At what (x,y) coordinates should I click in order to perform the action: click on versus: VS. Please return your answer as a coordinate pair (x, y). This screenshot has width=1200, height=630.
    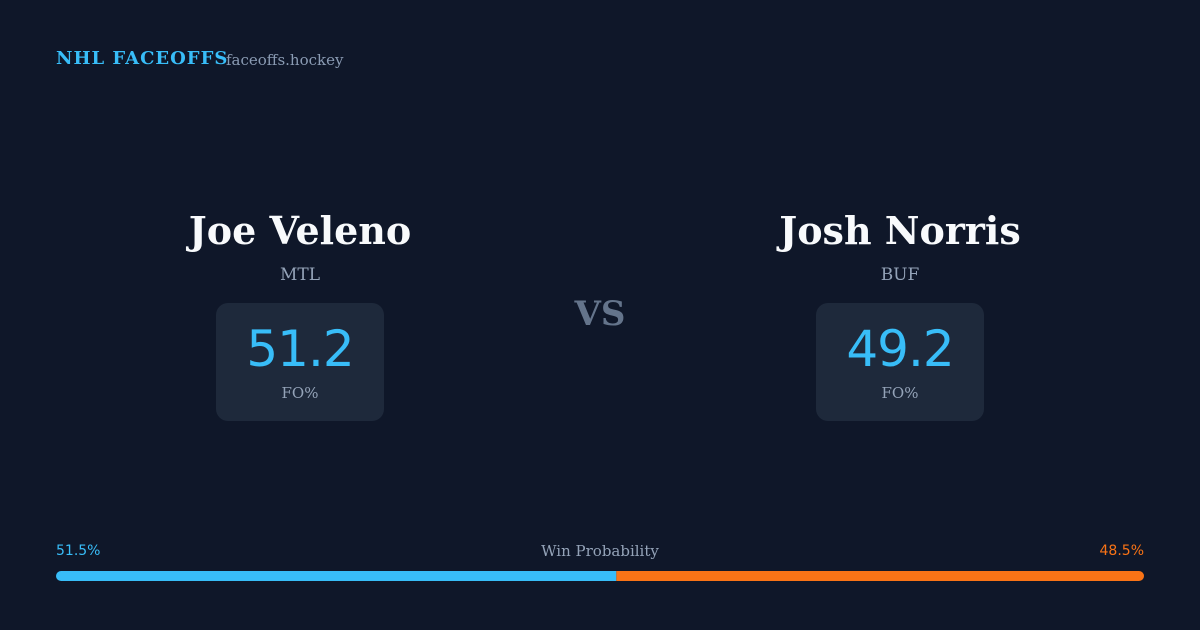
    Looking at the image, I should click on (600, 314).